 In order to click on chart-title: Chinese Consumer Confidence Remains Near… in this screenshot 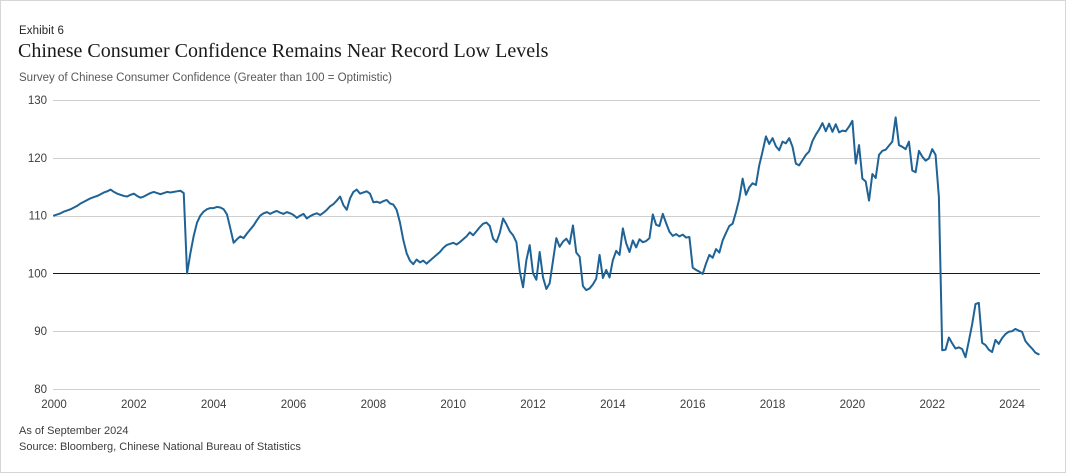, I will do `click(283, 51)`.